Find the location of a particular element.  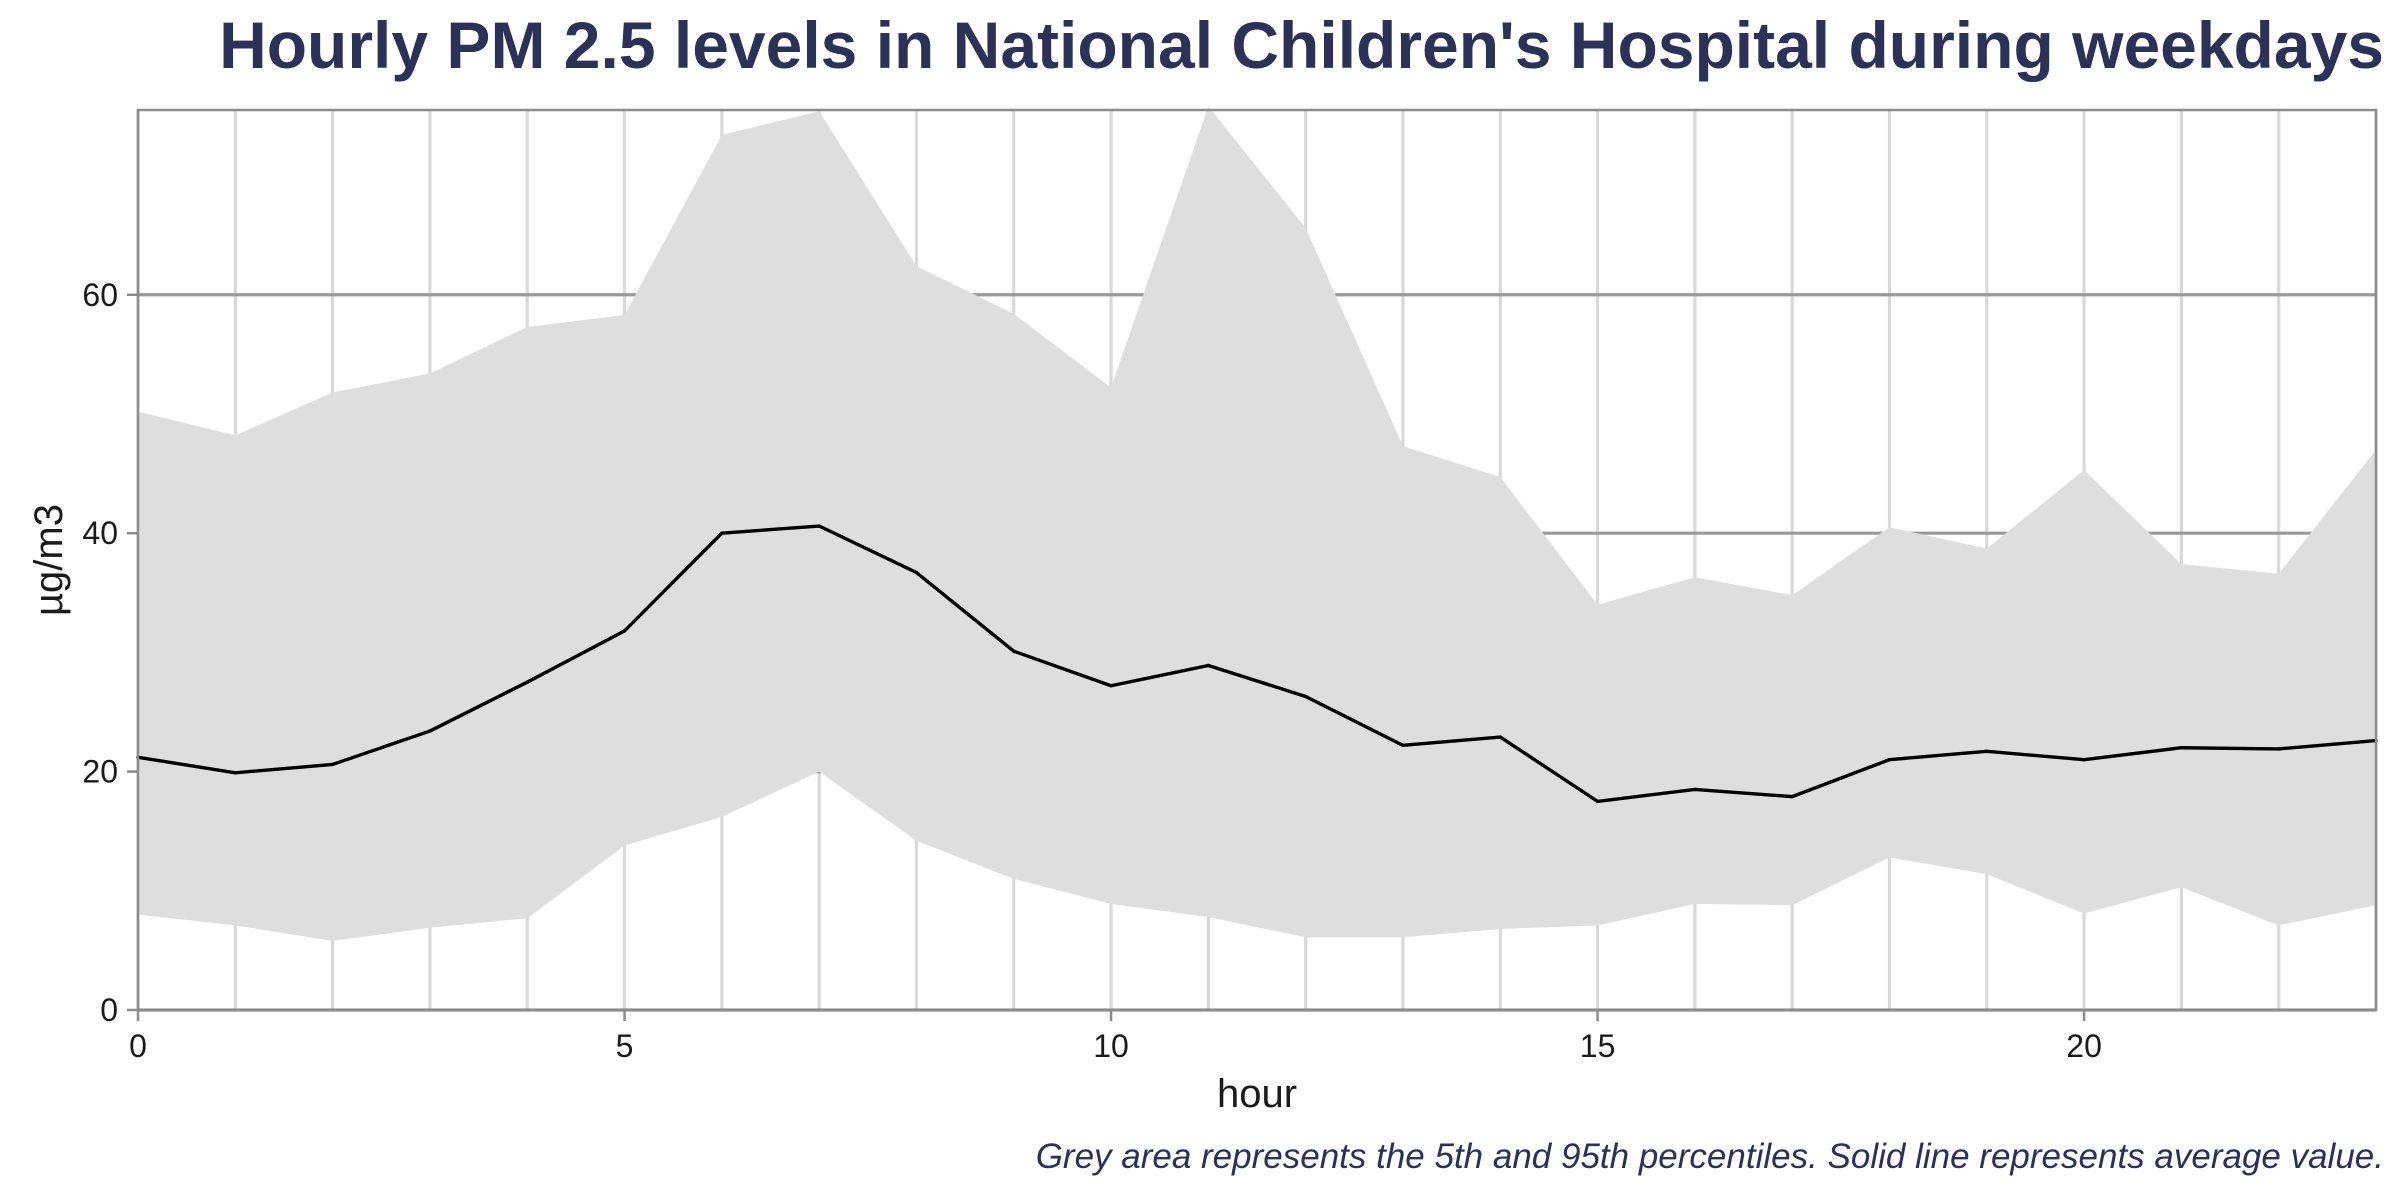

x-axis-ticks: 0 5 10 15 20 is located at coordinates (1115, 1037).